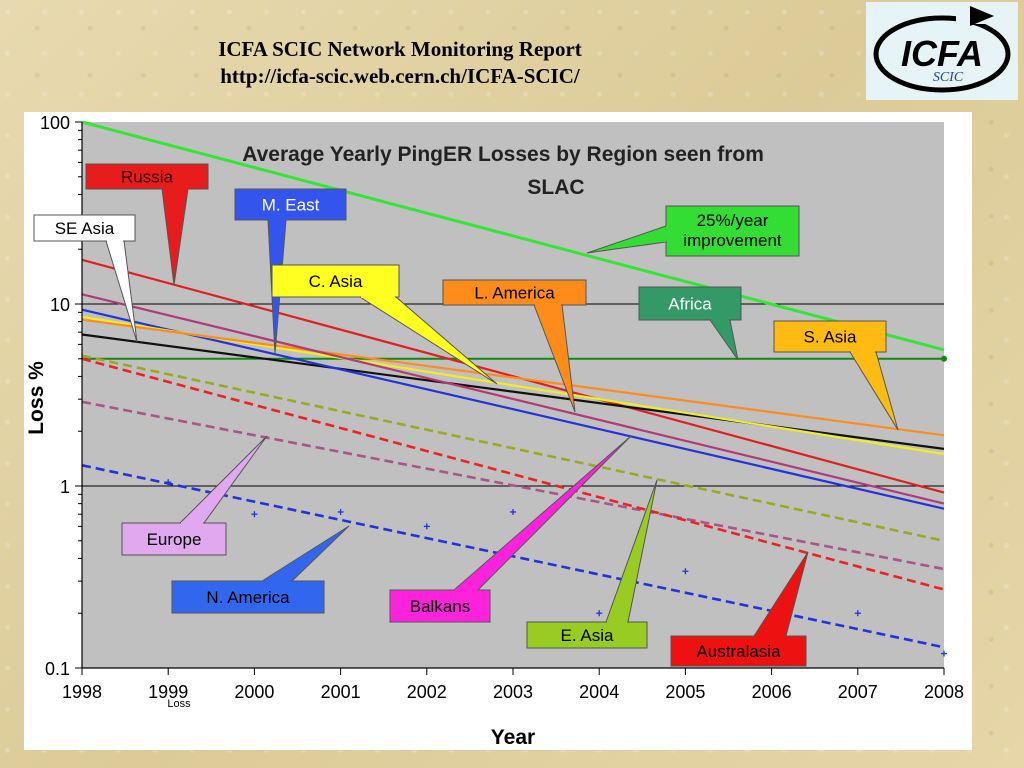 The width and height of the screenshot is (1024, 768). What do you see at coordinates (685, 692) in the screenshot?
I see `x-tick-label: 2005` at bounding box center [685, 692].